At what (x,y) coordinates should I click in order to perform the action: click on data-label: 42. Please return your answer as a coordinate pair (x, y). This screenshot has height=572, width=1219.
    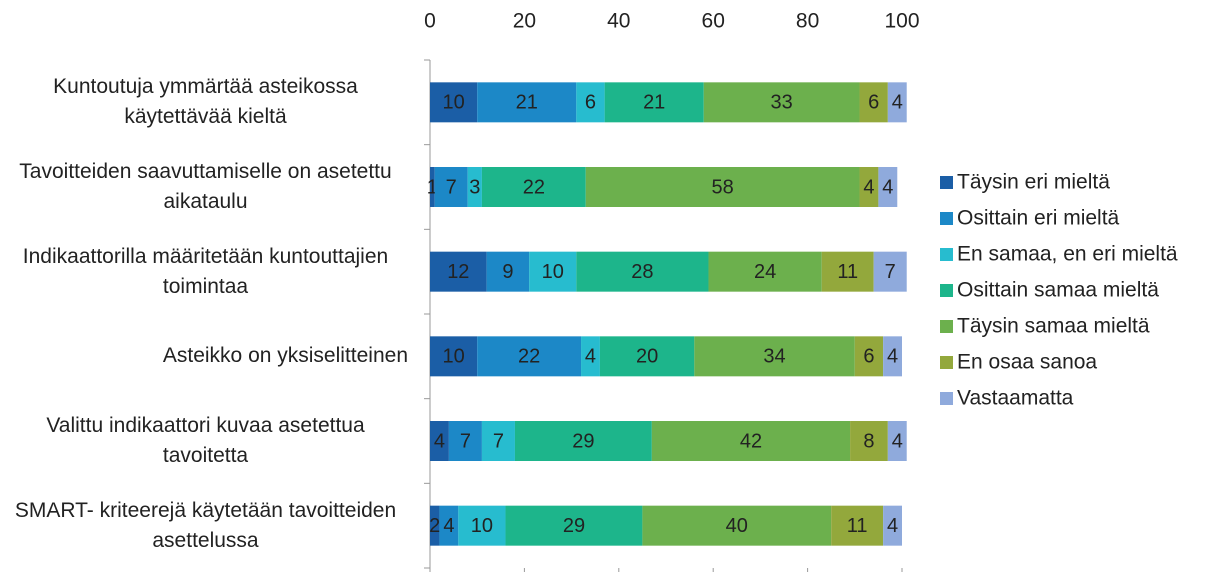
    Looking at the image, I should click on (751, 441).